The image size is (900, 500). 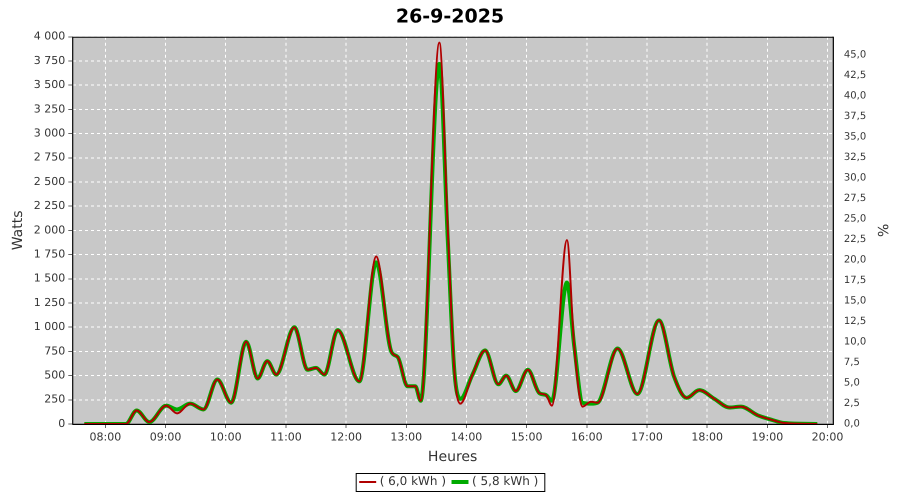 I want to click on y2-tick-label: 17,5, so click(x=855, y=280).